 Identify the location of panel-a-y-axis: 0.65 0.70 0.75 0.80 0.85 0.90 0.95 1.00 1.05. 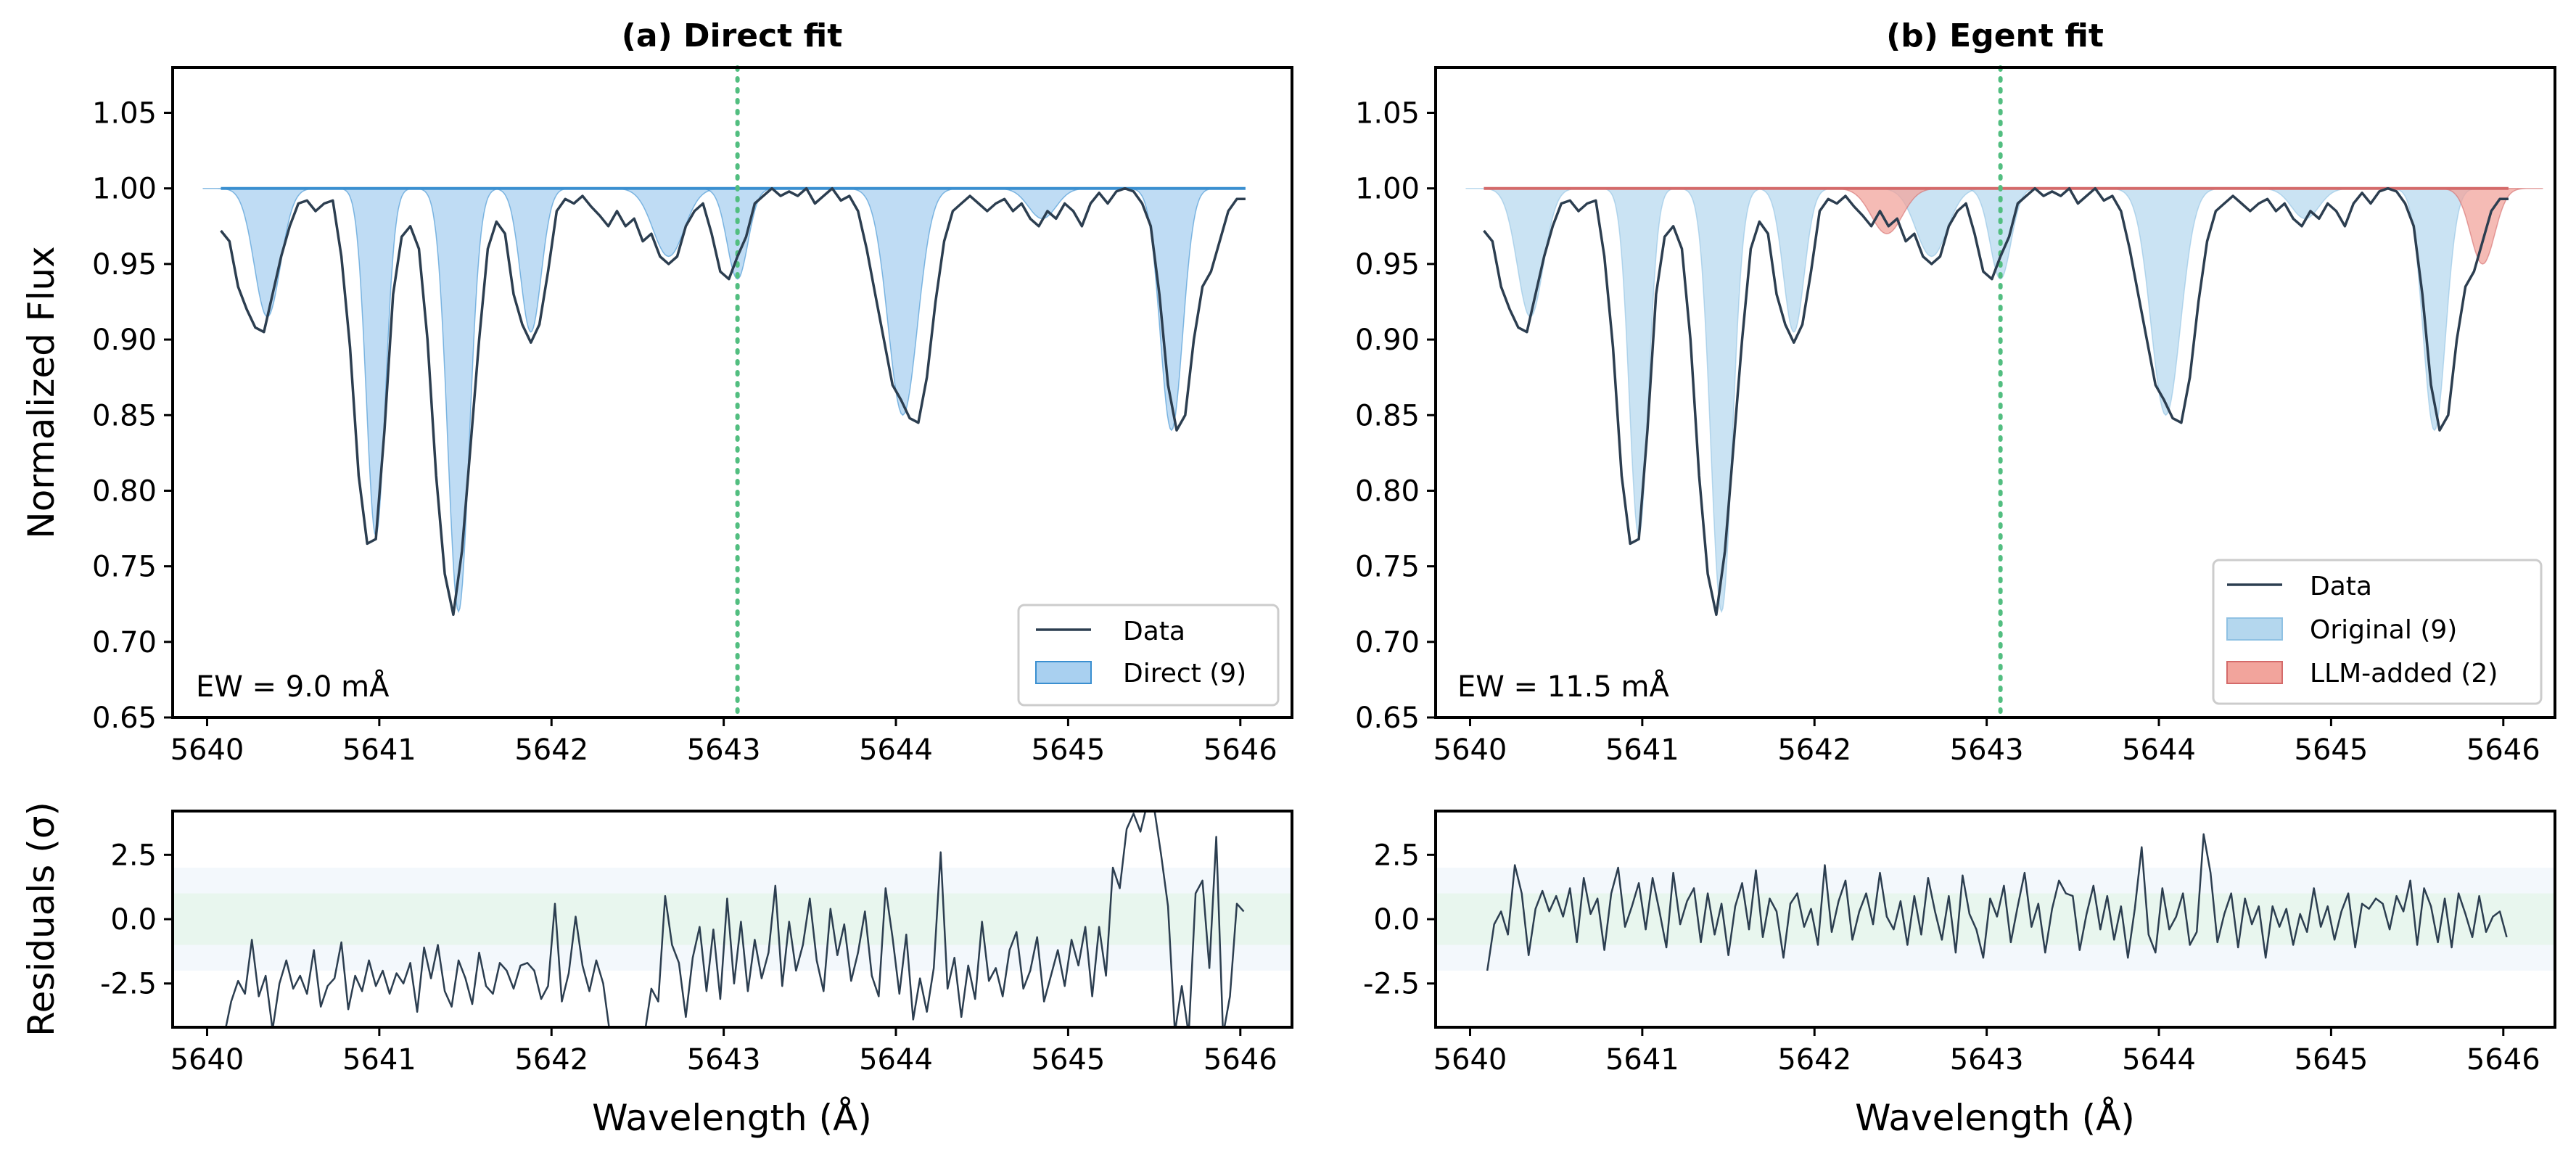
(132, 416).